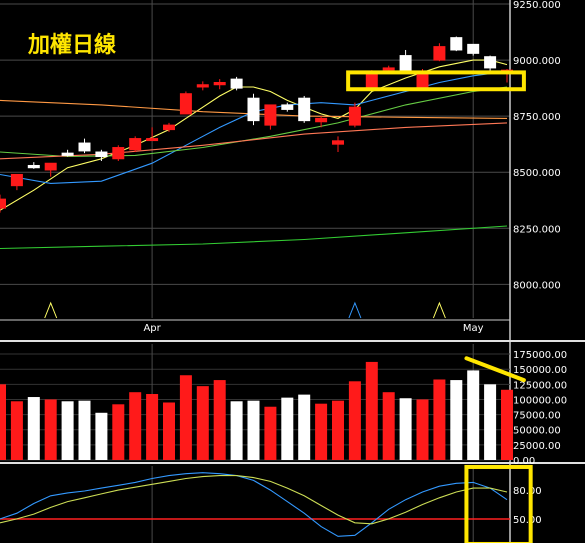  I want to click on x-tick-label: May, so click(473, 328).